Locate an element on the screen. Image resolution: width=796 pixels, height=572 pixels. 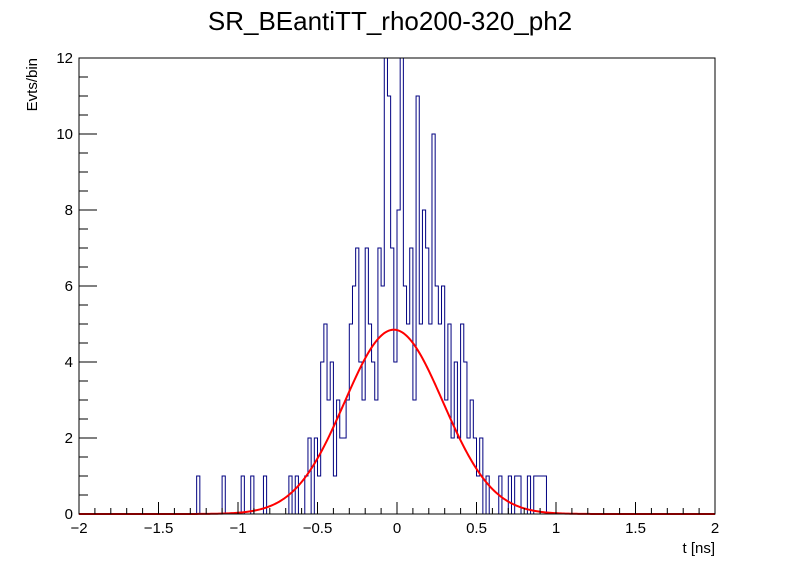
chart-title: SR_BEantiTT_rho200-320_ph2 is located at coordinates (390, 21).